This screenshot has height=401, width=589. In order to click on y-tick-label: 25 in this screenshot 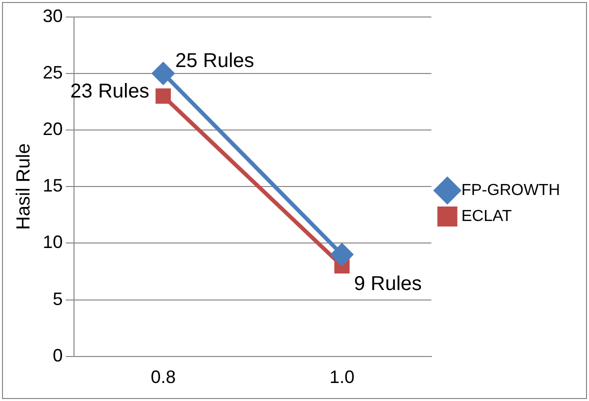, I will do `click(52, 72)`.